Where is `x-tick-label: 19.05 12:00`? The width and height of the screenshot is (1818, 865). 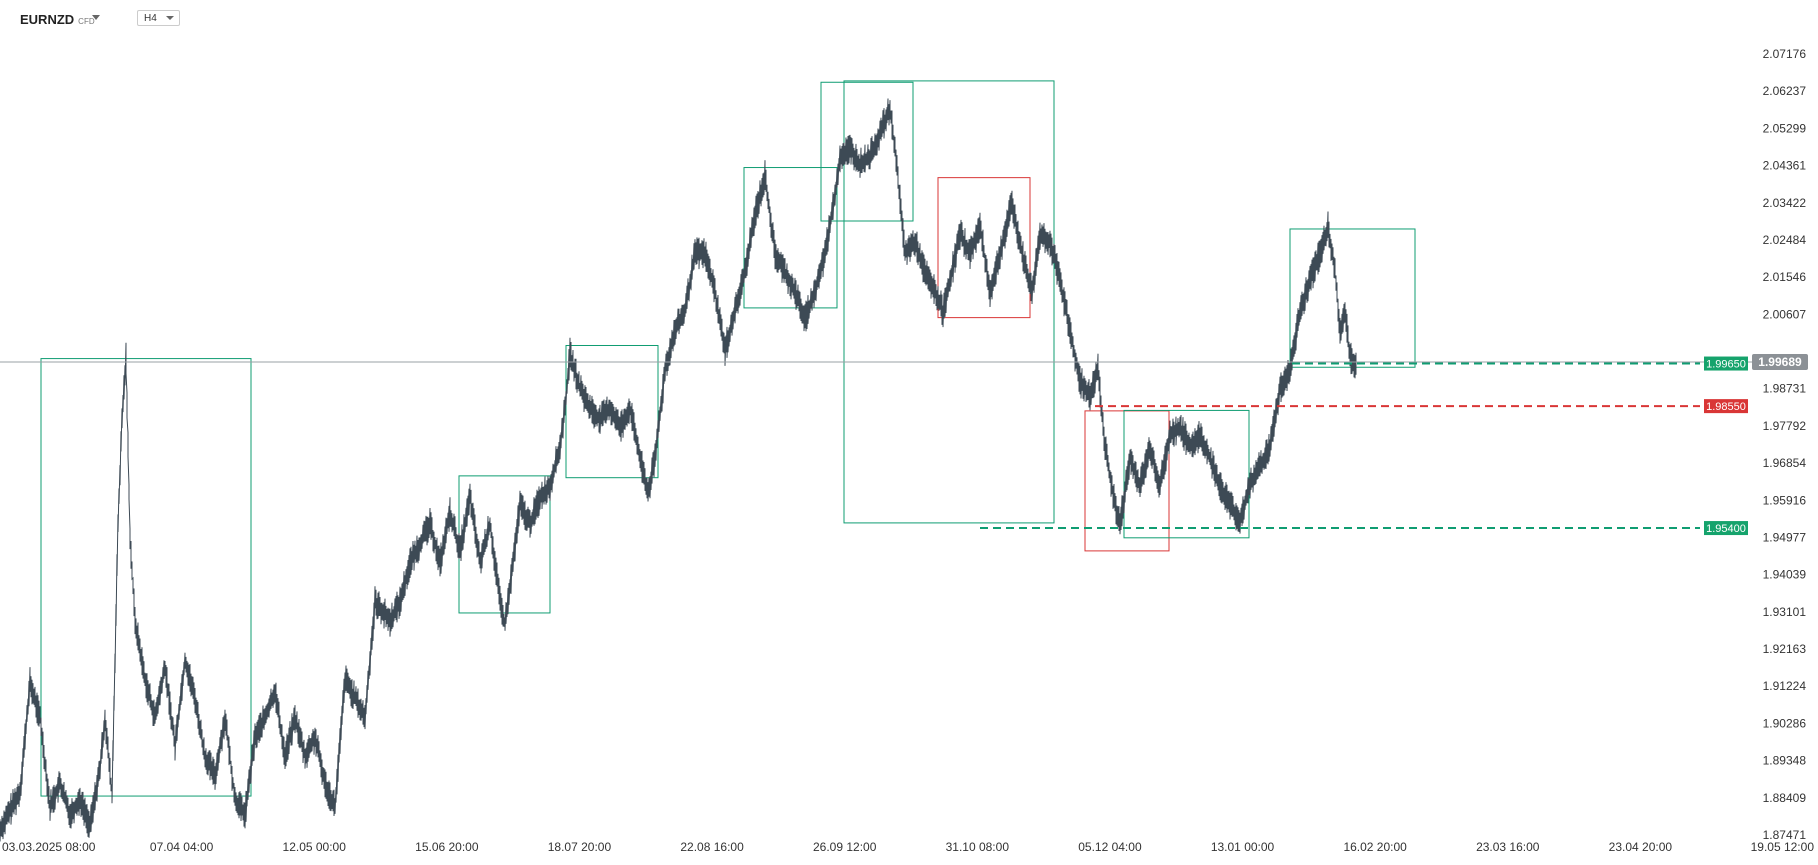
x-tick-label: 19.05 12:00 is located at coordinates (1783, 847).